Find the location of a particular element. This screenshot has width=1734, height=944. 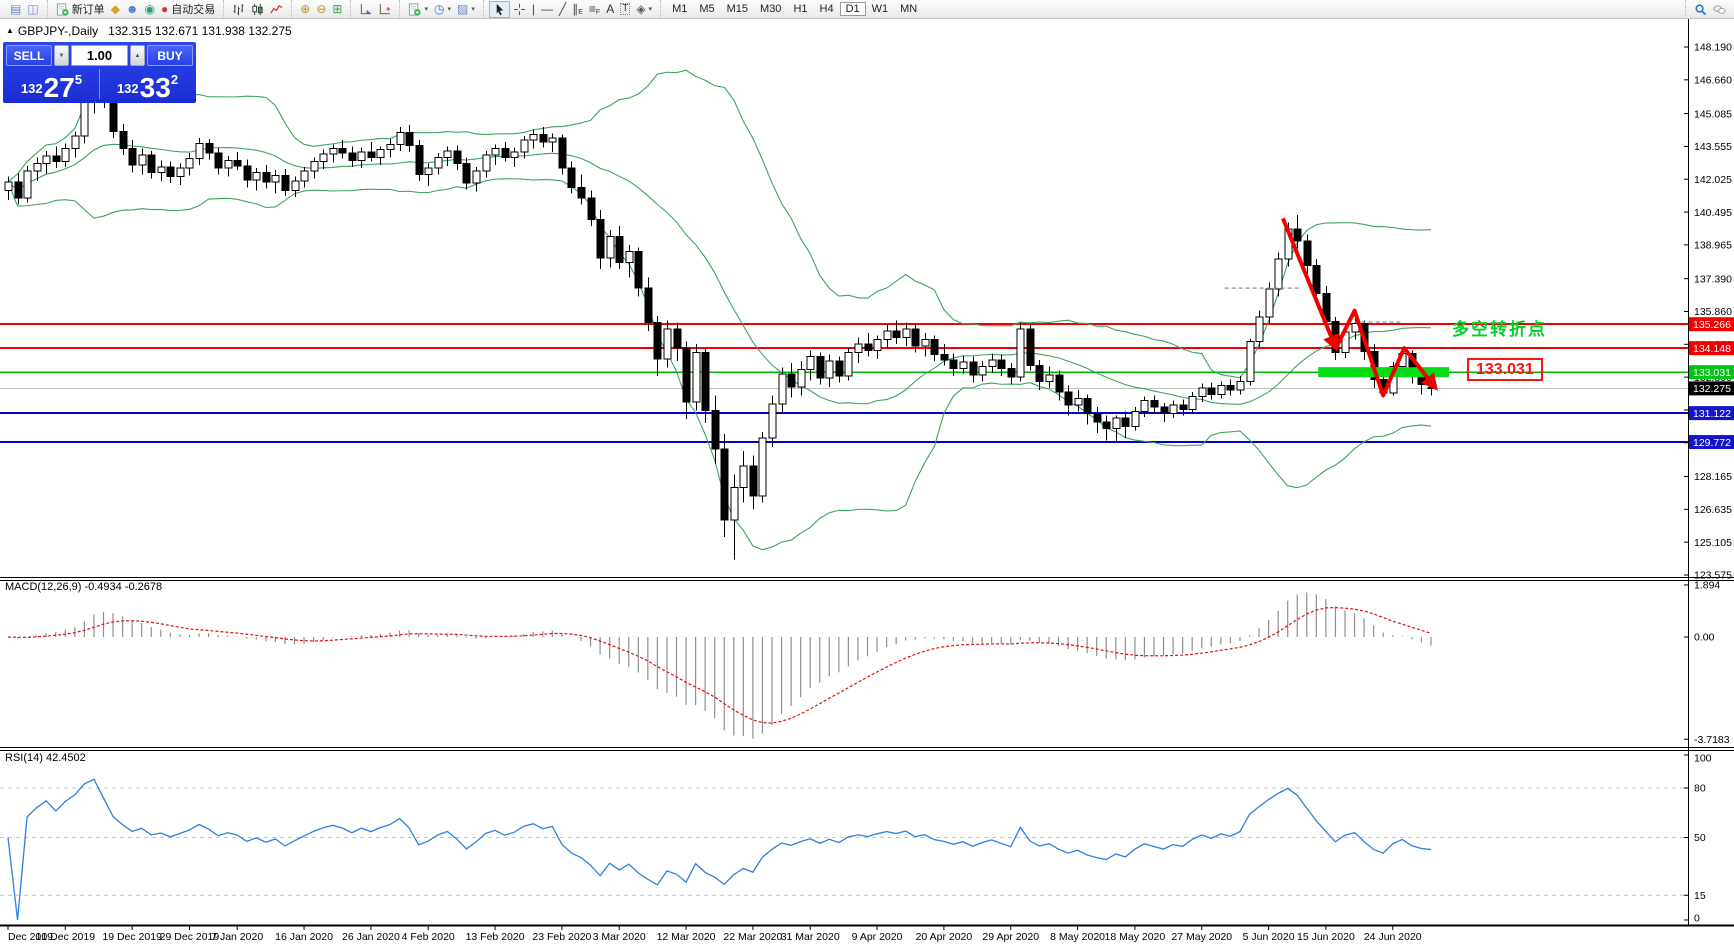

line-chart-icon is located at coordinates (276, 9).